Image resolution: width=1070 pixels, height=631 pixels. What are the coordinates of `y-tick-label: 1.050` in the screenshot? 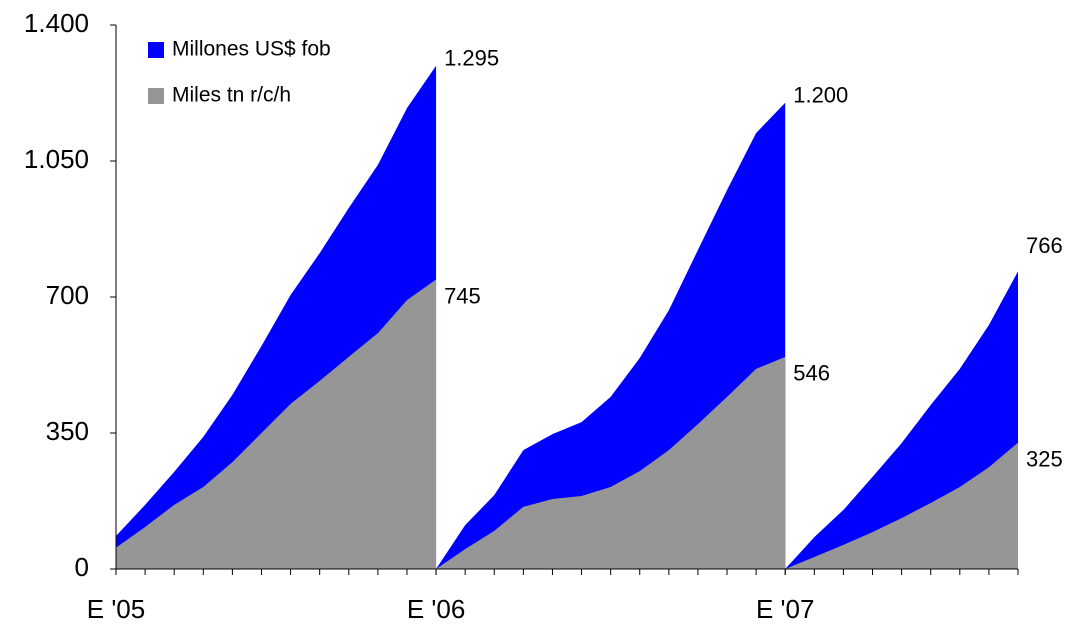 It's located at (56, 159).